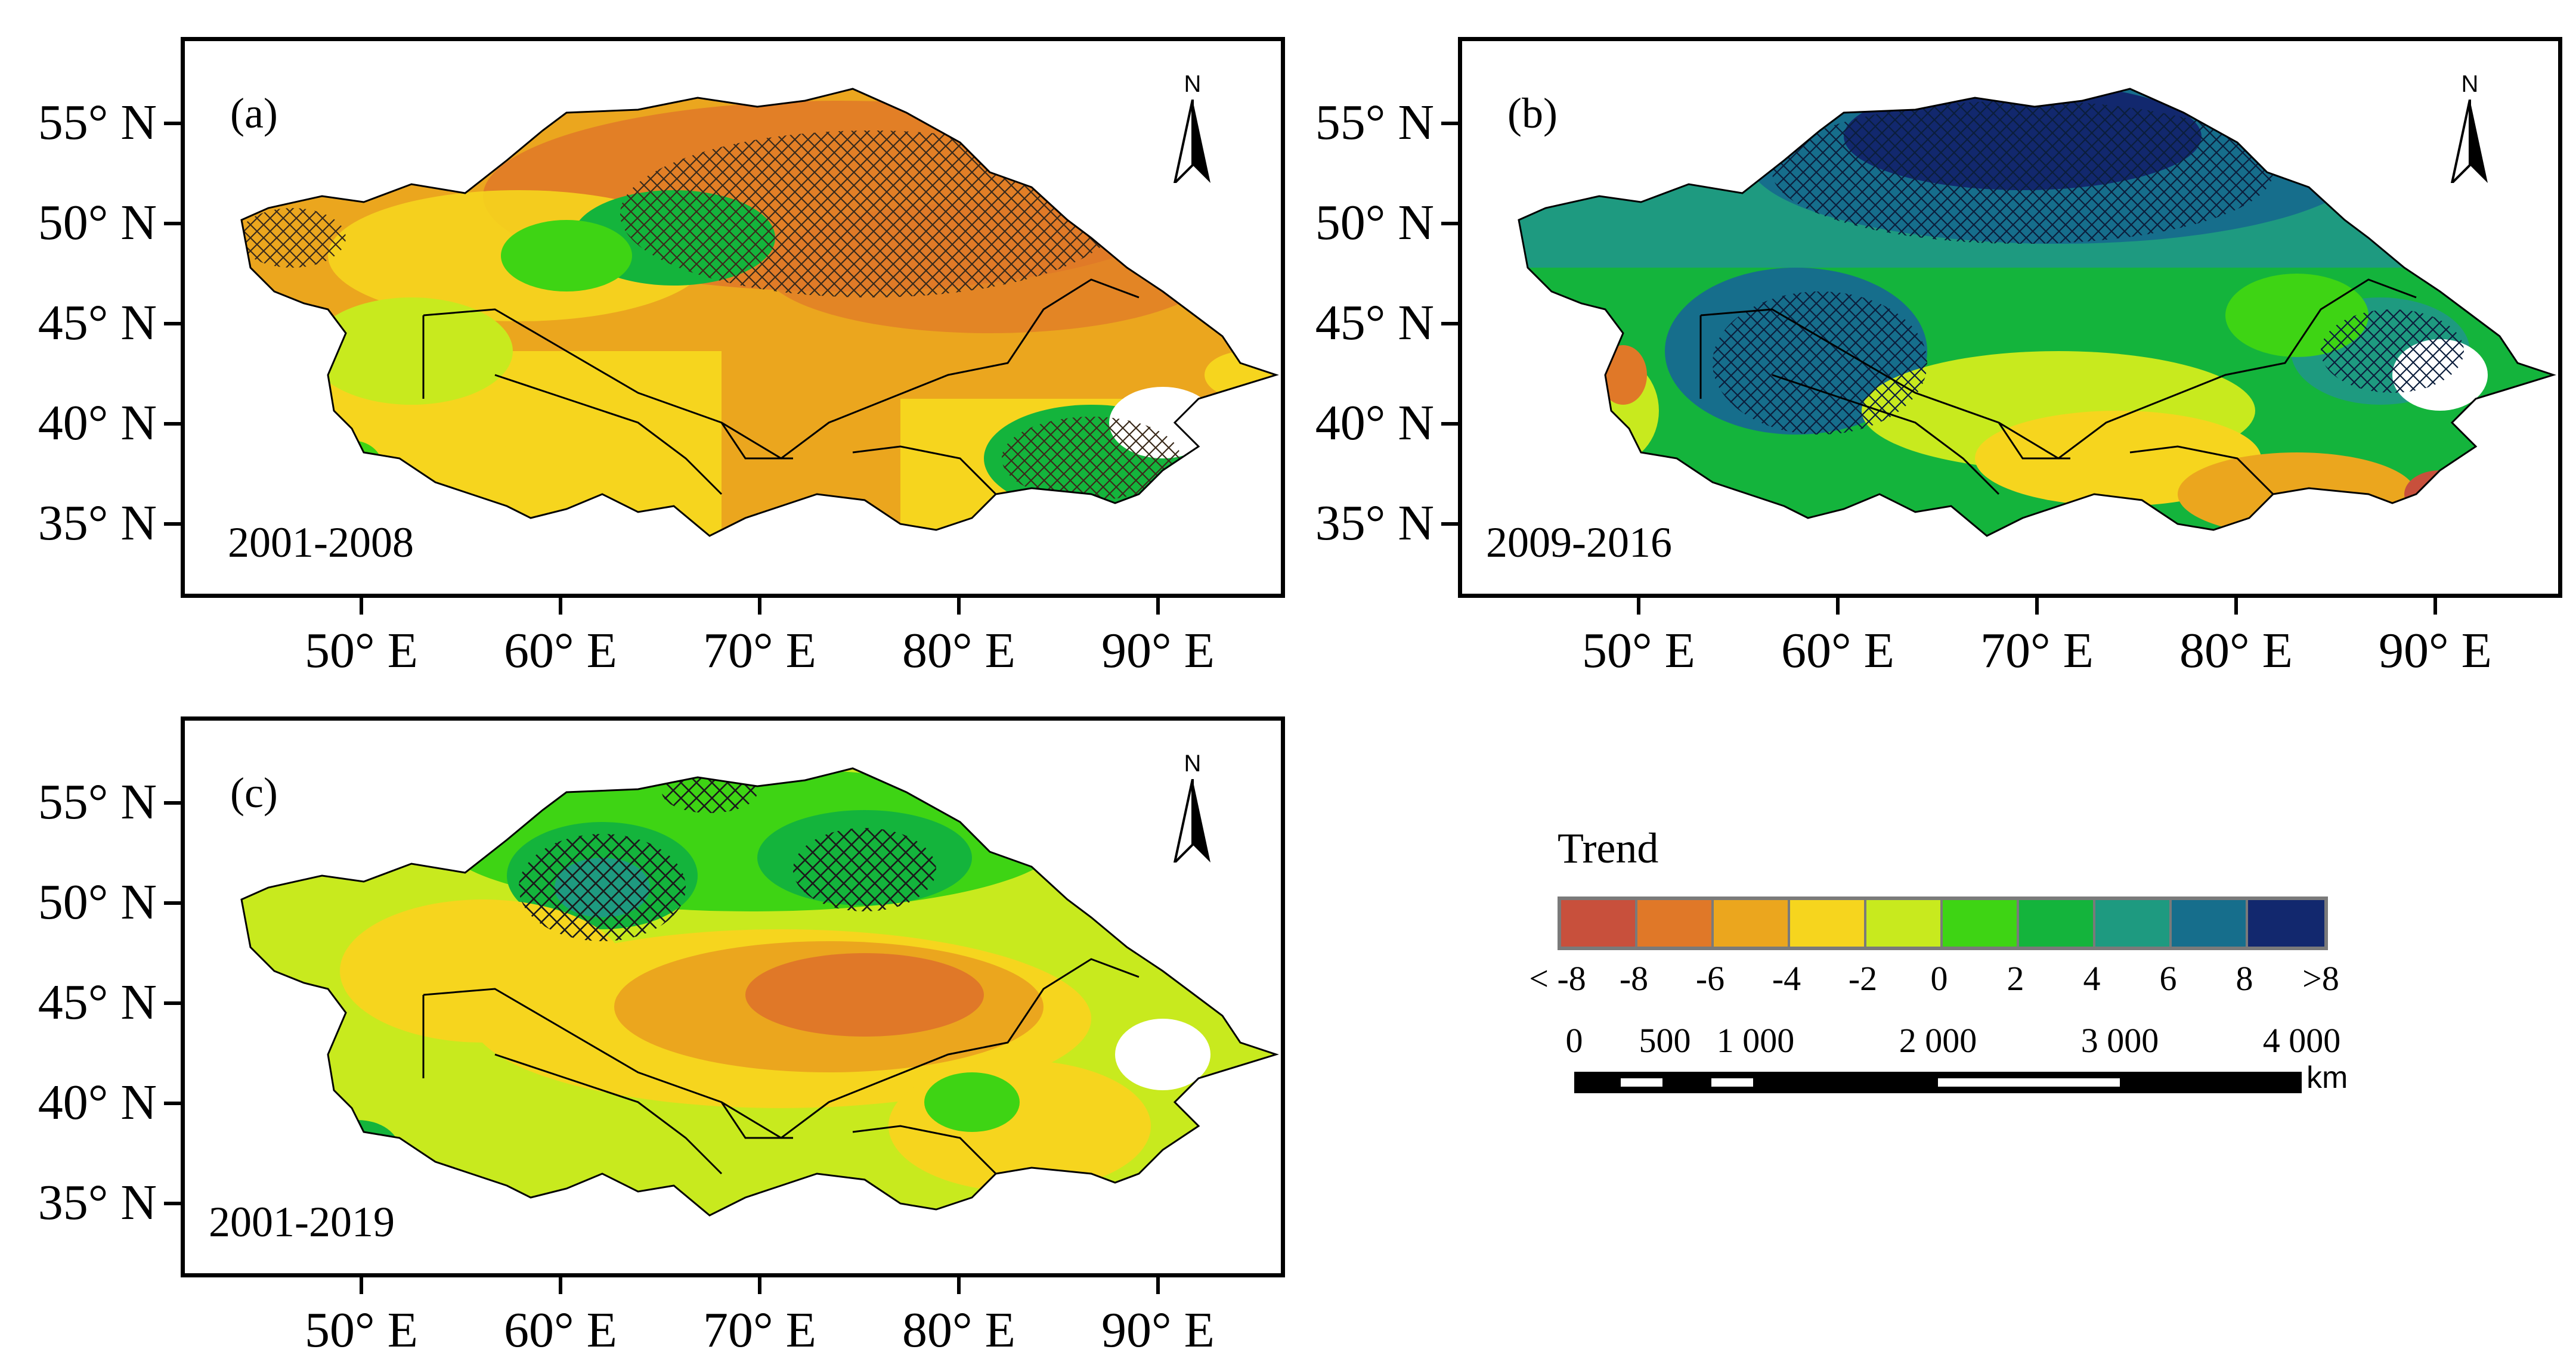  What do you see at coordinates (1665, 1040) in the screenshot?
I see `scale-label: 500` at bounding box center [1665, 1040].